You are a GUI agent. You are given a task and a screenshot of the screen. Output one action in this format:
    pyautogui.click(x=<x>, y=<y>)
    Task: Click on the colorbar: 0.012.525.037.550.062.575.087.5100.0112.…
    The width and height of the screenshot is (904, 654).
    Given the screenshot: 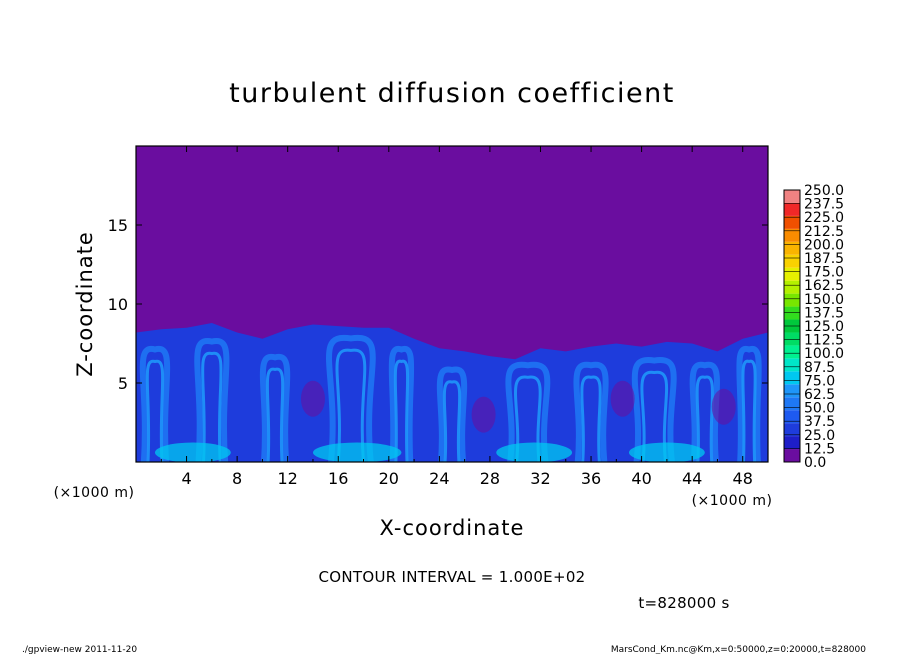 What is the action you would take?
    pyautogui.click(x=813, y=327)
    